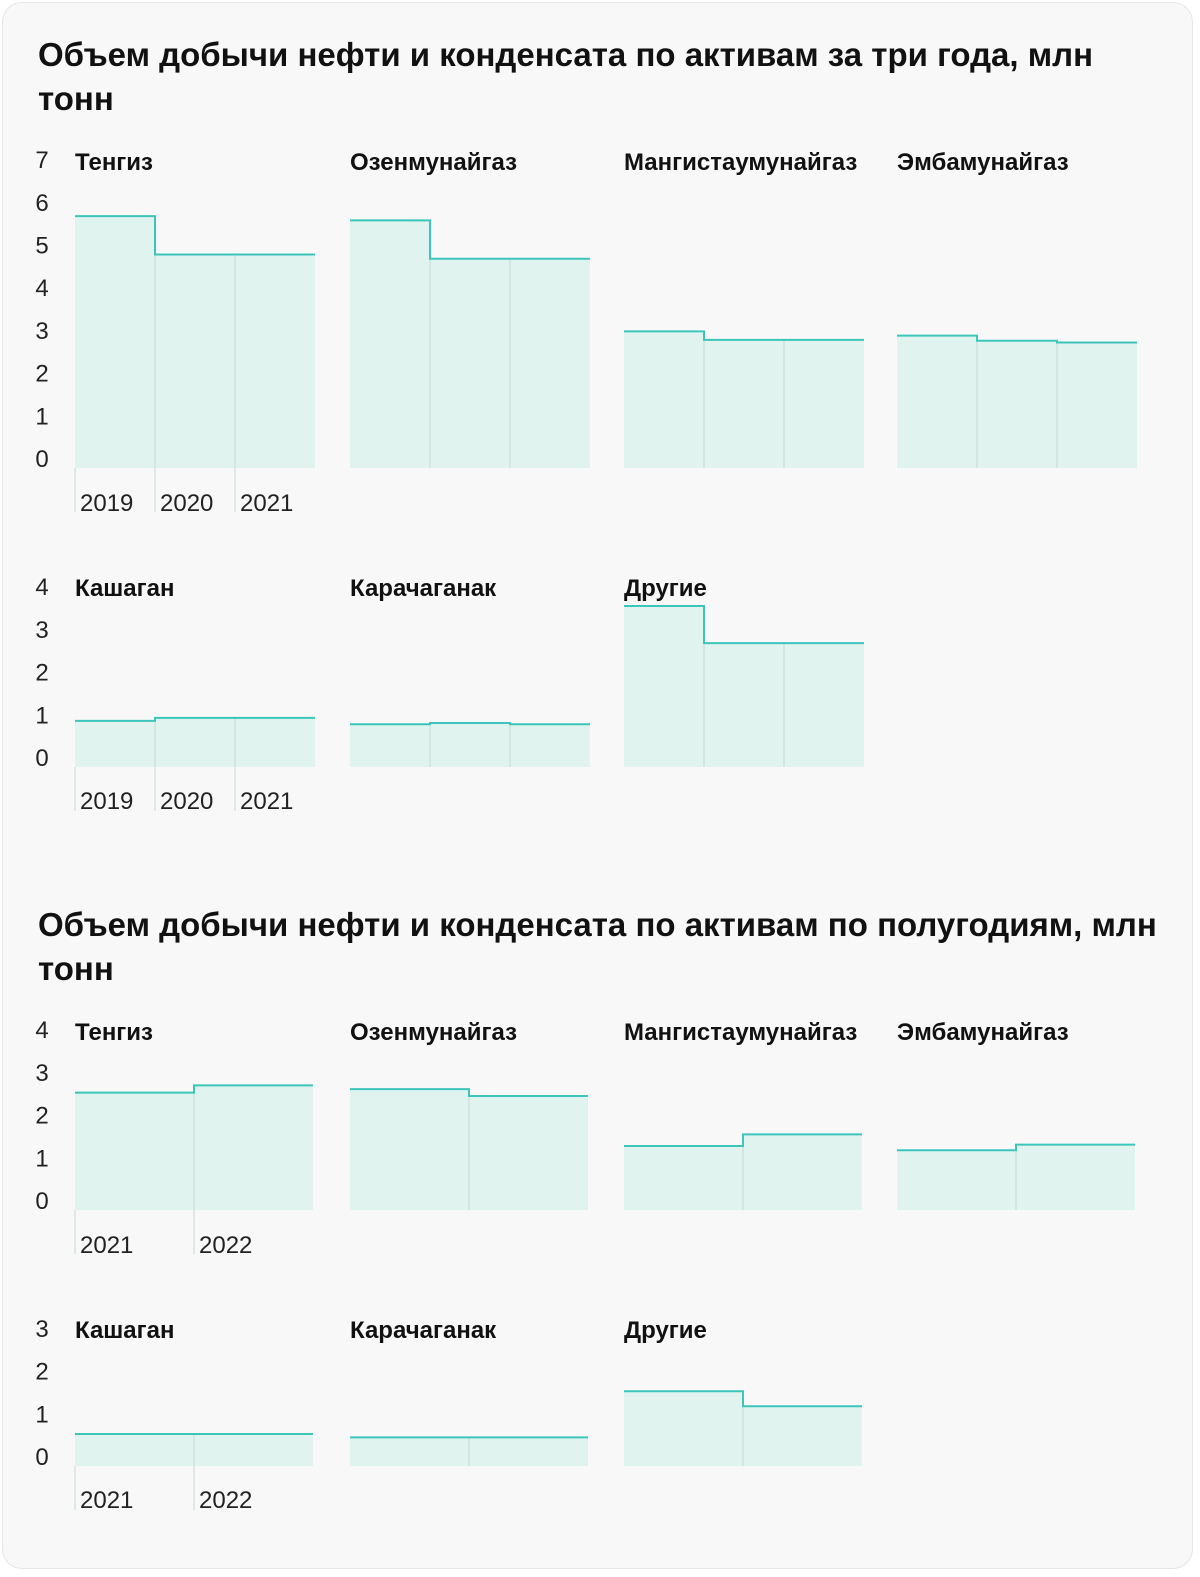 The image size is (1200, 1577). Describe the element at coordinates (41, 160) in the screenshot. I see `y-tick-label: 7` at that location.